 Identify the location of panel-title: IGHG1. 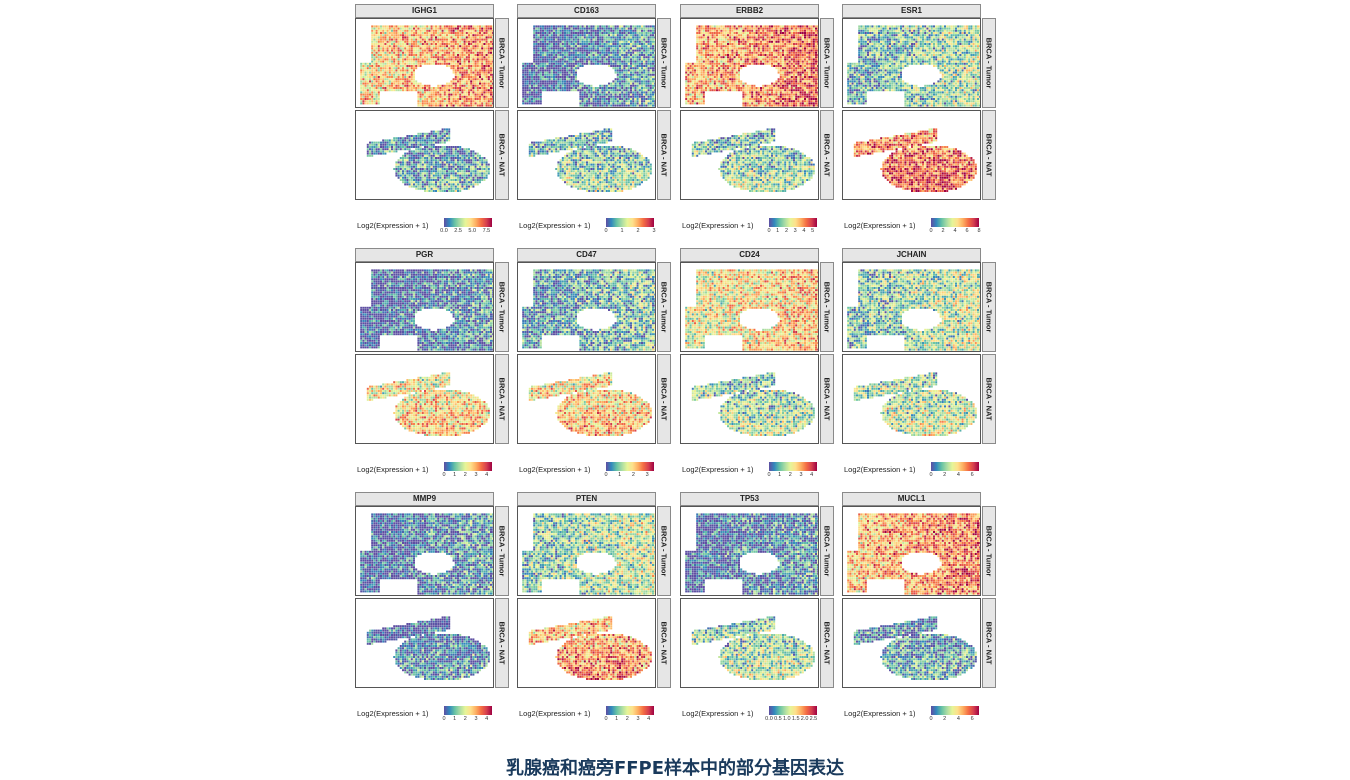
(424, 11).